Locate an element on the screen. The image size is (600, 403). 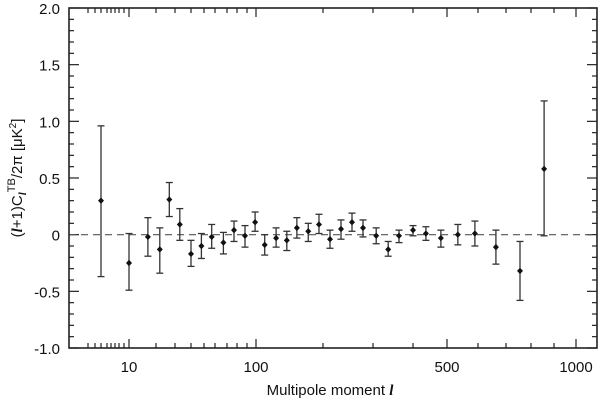
y-axis-subscript: l is located at coordinates (23, 193).